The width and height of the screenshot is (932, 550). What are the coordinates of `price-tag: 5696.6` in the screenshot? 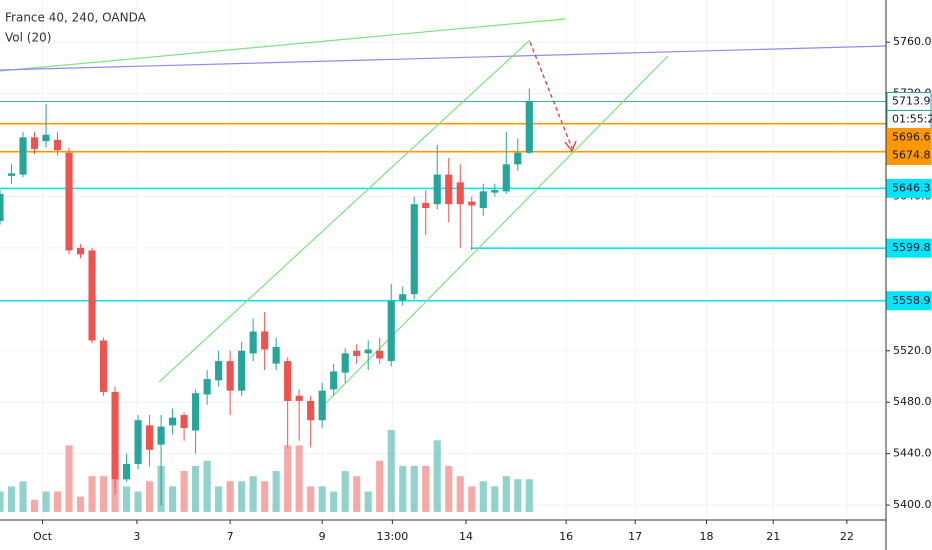 It's located at (911, 136).